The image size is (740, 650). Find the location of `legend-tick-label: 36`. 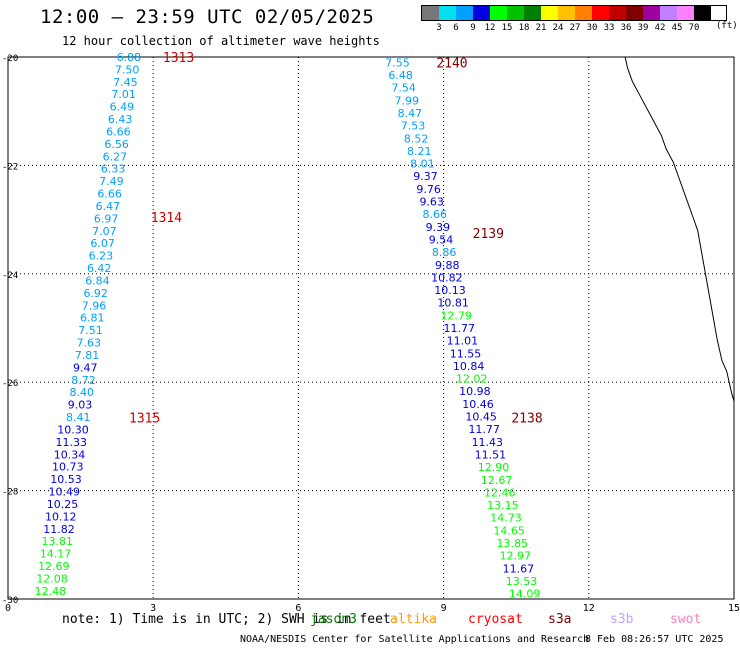

legend-tick-label: 36 is located at coordinates (626, 28).